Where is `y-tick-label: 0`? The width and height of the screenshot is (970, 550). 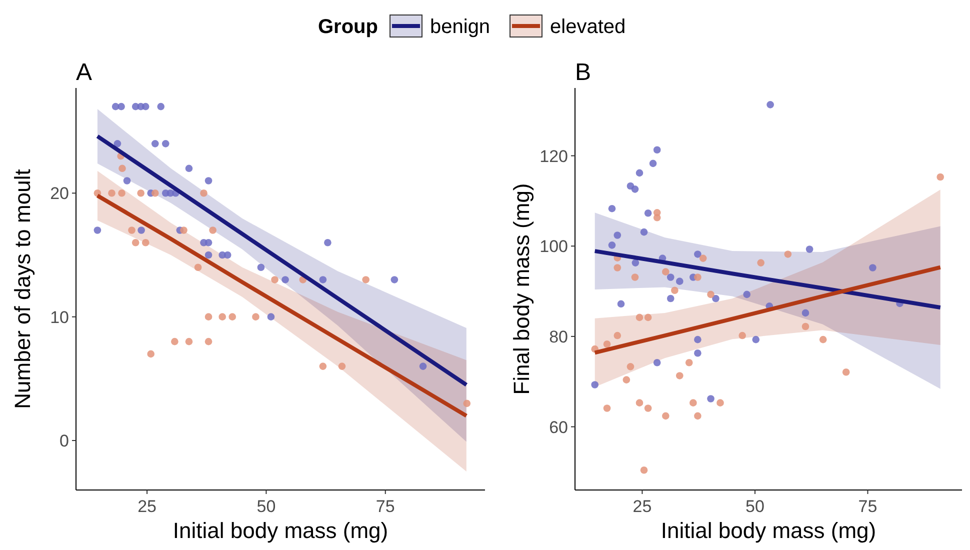
y-tick-label: 0 is located at coordinates (64, 441).